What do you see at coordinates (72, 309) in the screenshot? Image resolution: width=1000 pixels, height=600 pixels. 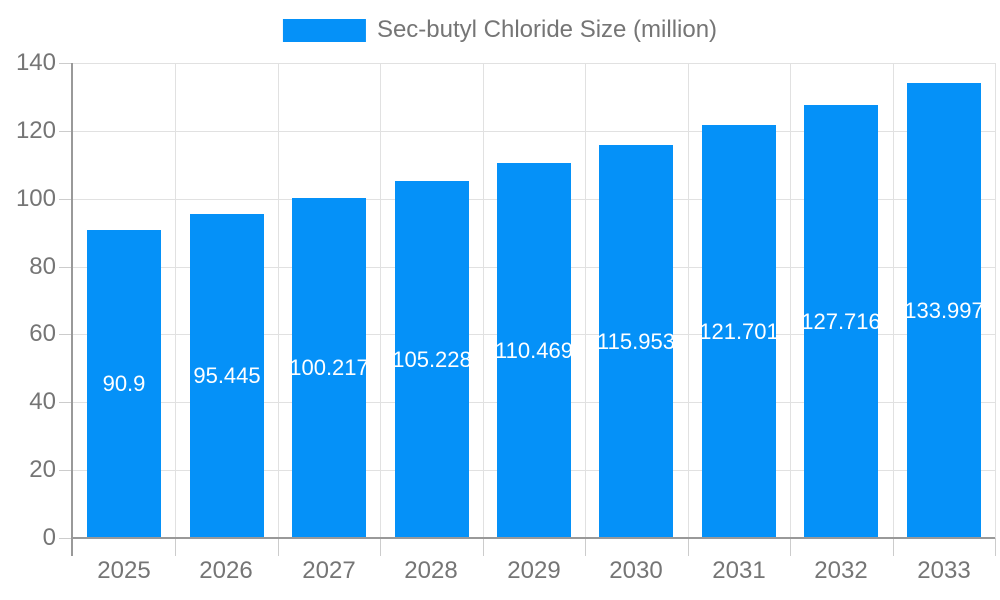 I see `y-axis-line` at bounding box center [72, 309].